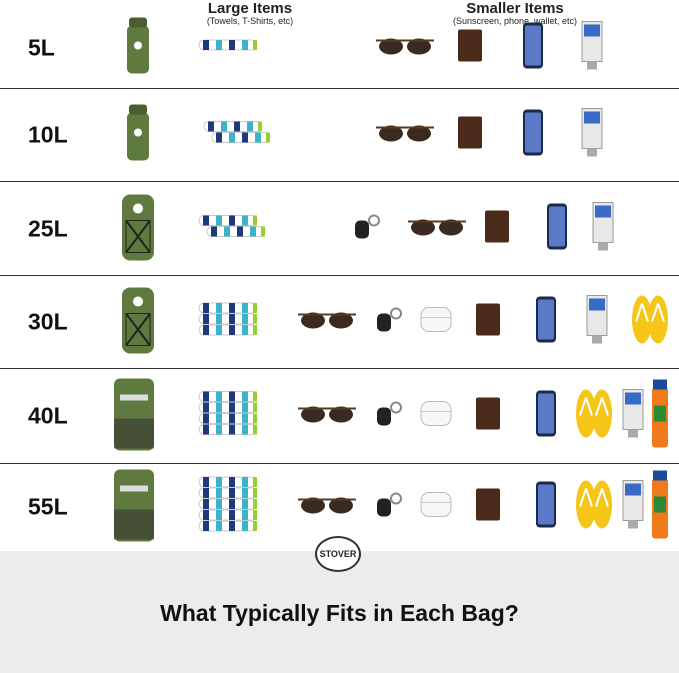 The height and width of the screenshot is (673, 679). Describe the element at coordinates (48, 506) in the screenshot. I see `bag-size-label: 55L` at that location.